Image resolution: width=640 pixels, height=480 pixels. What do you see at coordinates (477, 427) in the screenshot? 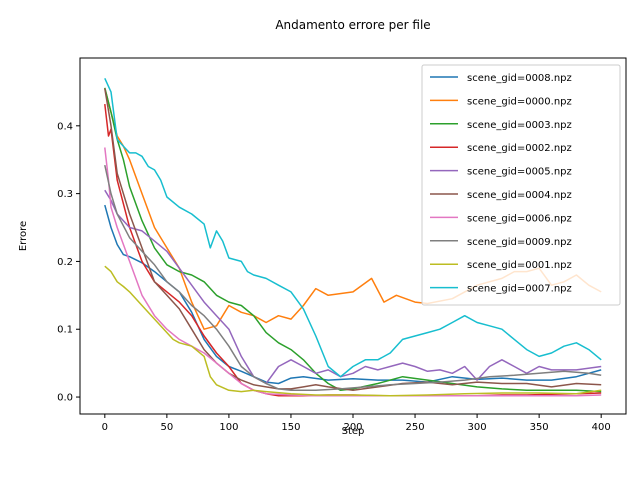
I see `x-tick-label: 300` at bounding box center [477, 427].